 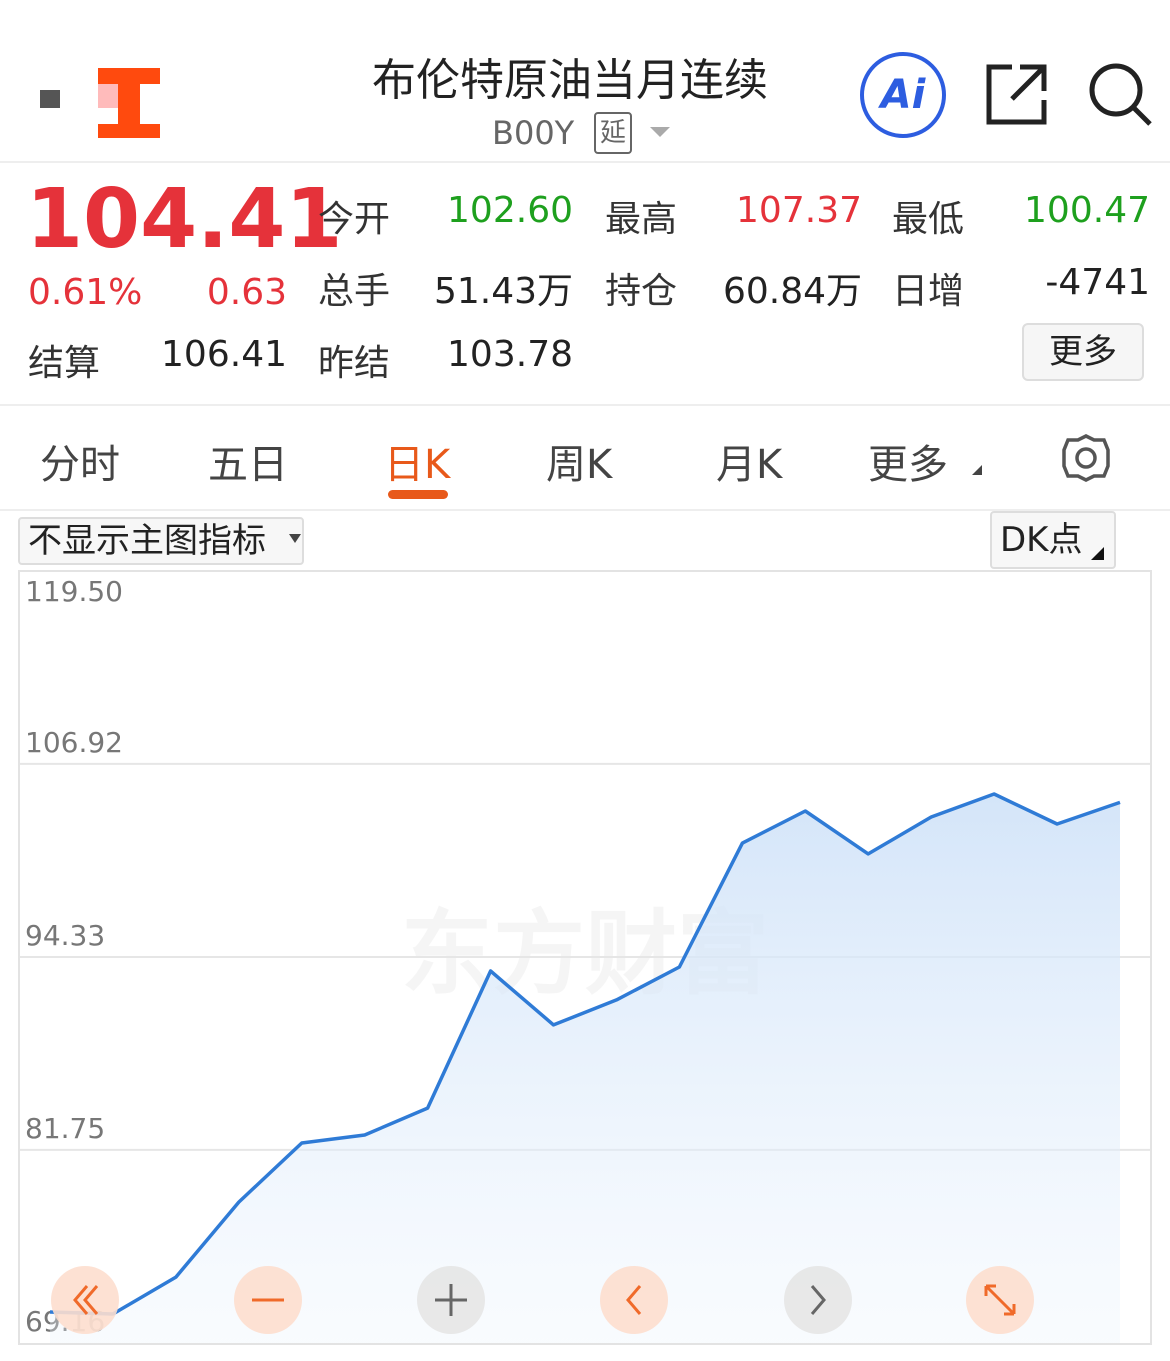 I want to click on tab: 分时, so click(x=80, y=465).